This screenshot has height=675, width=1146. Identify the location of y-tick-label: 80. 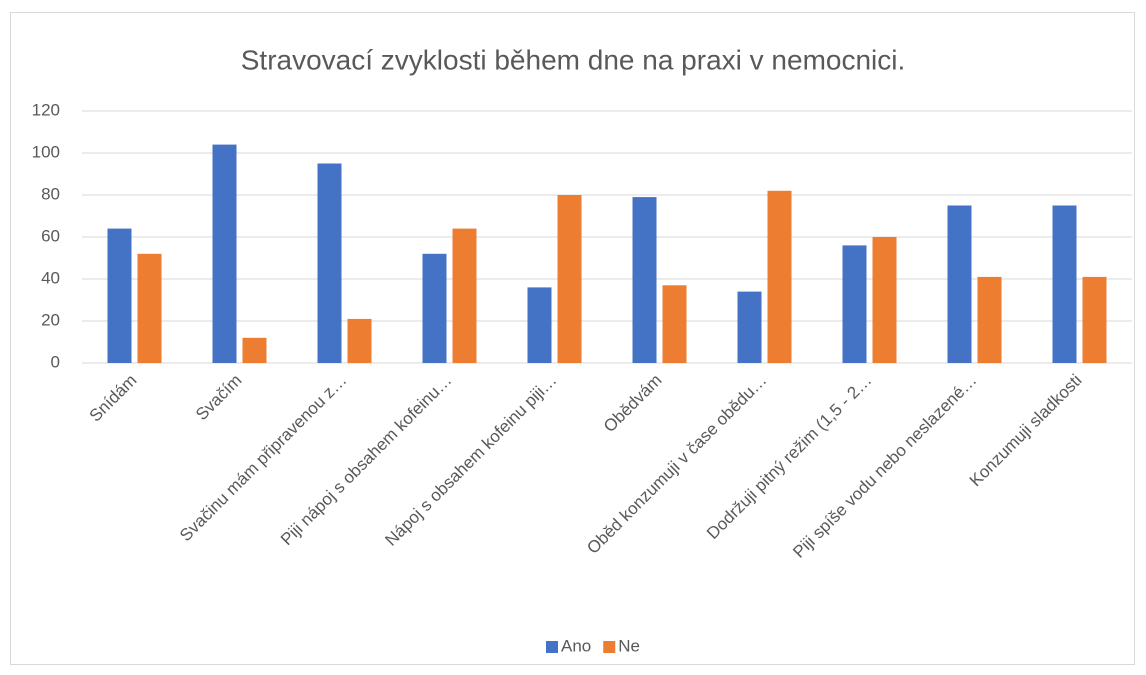
(50, 193).